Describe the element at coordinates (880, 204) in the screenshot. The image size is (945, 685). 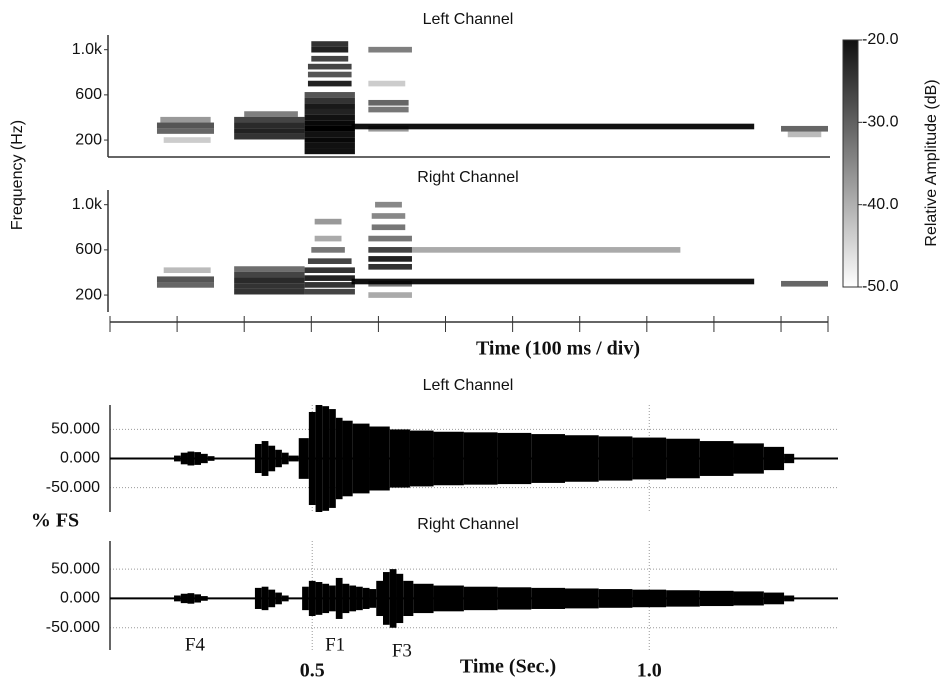
I see `colorbar-tick-label: -40.0` at that location.